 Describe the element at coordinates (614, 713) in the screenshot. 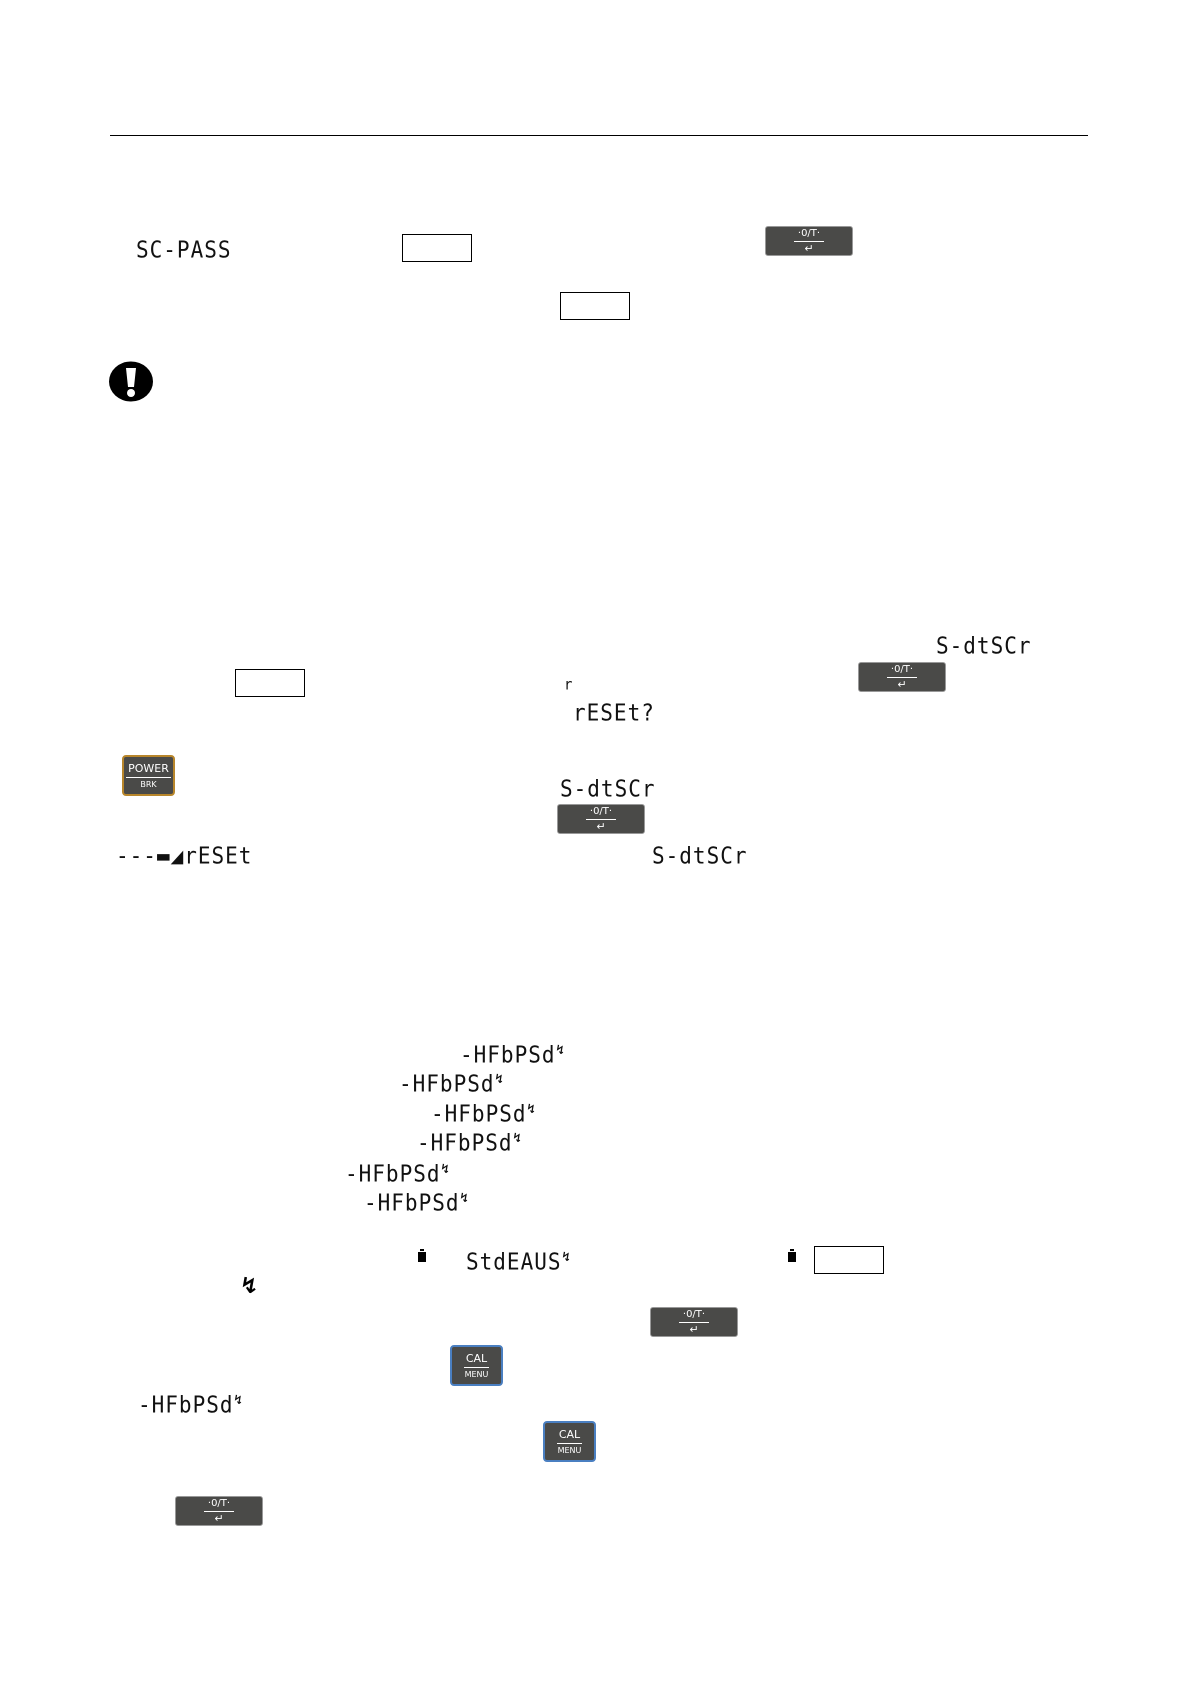

I see `lcd-reset-question: rESEt?` at that location.